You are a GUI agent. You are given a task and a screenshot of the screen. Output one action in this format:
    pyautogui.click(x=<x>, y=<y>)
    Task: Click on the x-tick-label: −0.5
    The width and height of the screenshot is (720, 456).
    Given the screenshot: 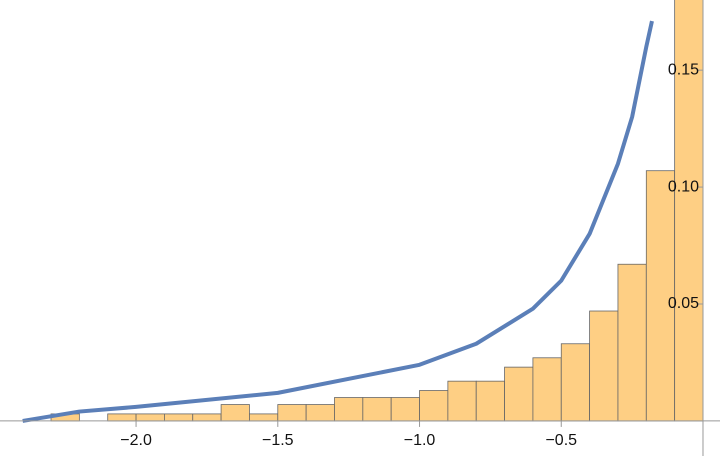 What is the action you would take?
    pyautogui.click(x=561, y=440)
    